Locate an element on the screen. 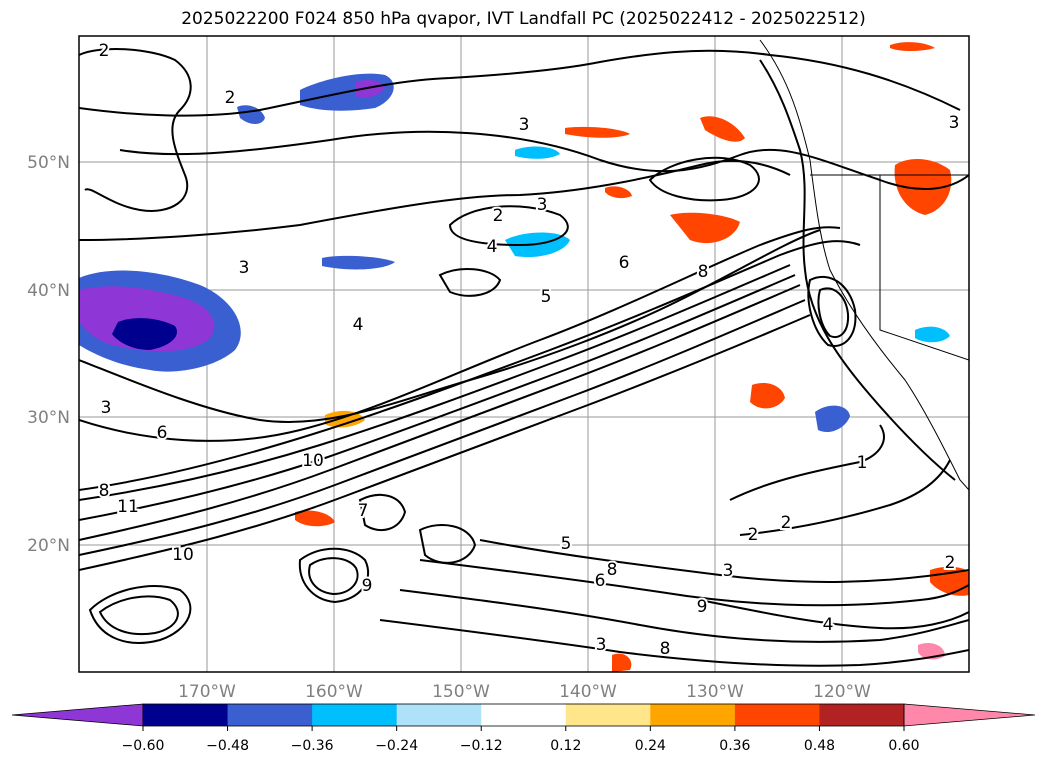  lat-tick-labels: 50°N 40°N 30°N 20°N is located at coordinates (48, 354).